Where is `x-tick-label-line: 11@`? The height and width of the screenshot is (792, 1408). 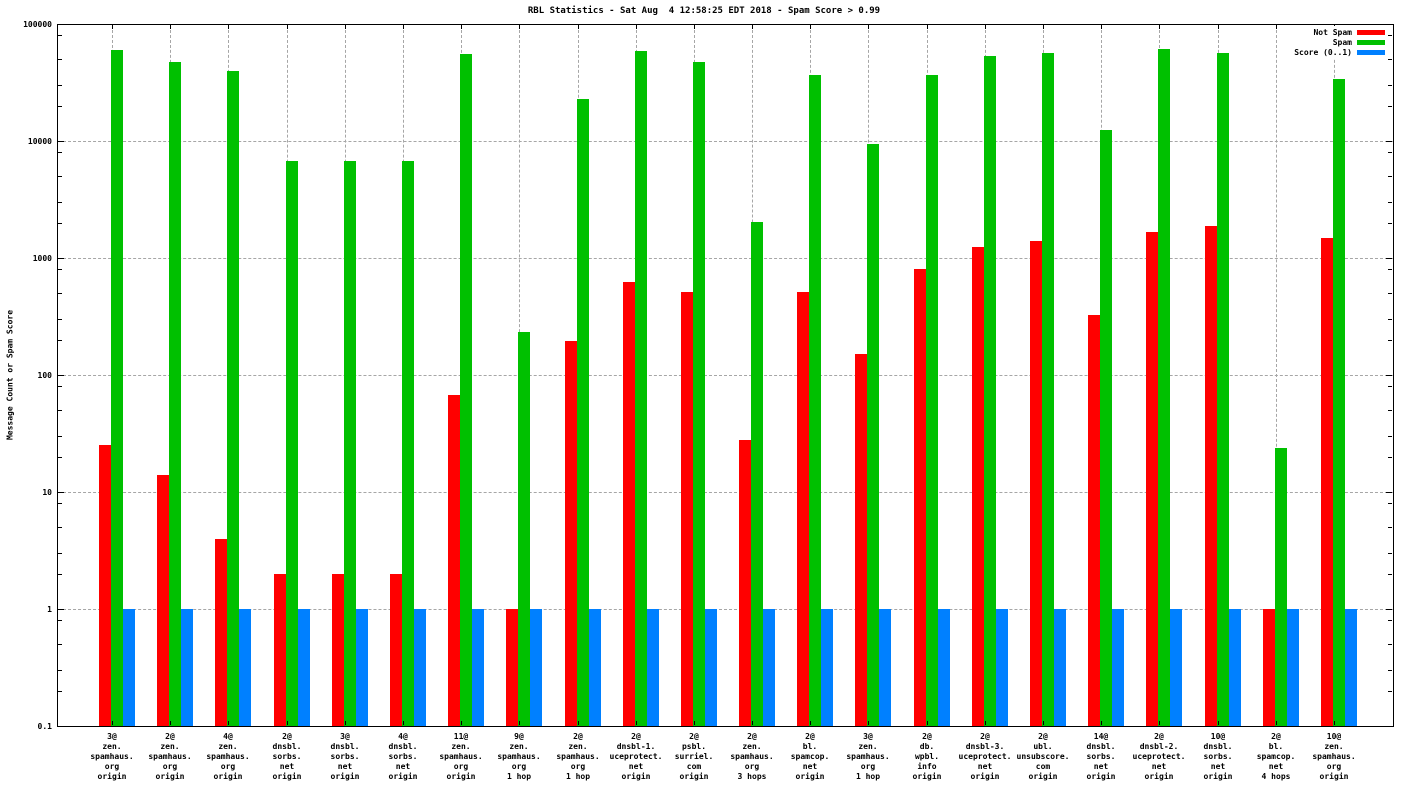
x-tick-label-line: 11@ is located at coordinates (461, 736).